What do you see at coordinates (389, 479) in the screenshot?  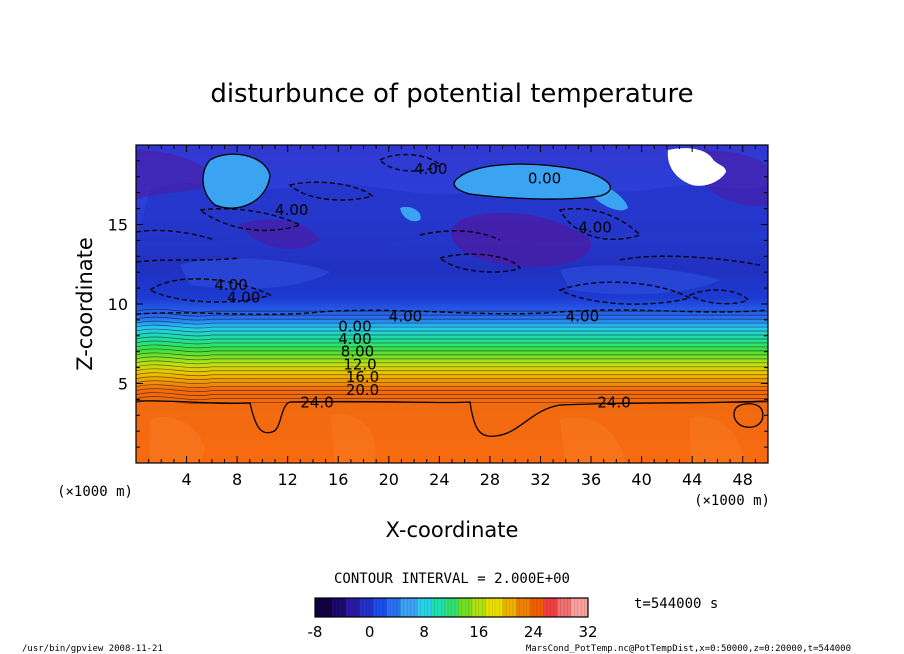 I see `x-tick-label: 20` at bounding box center [389, 479].